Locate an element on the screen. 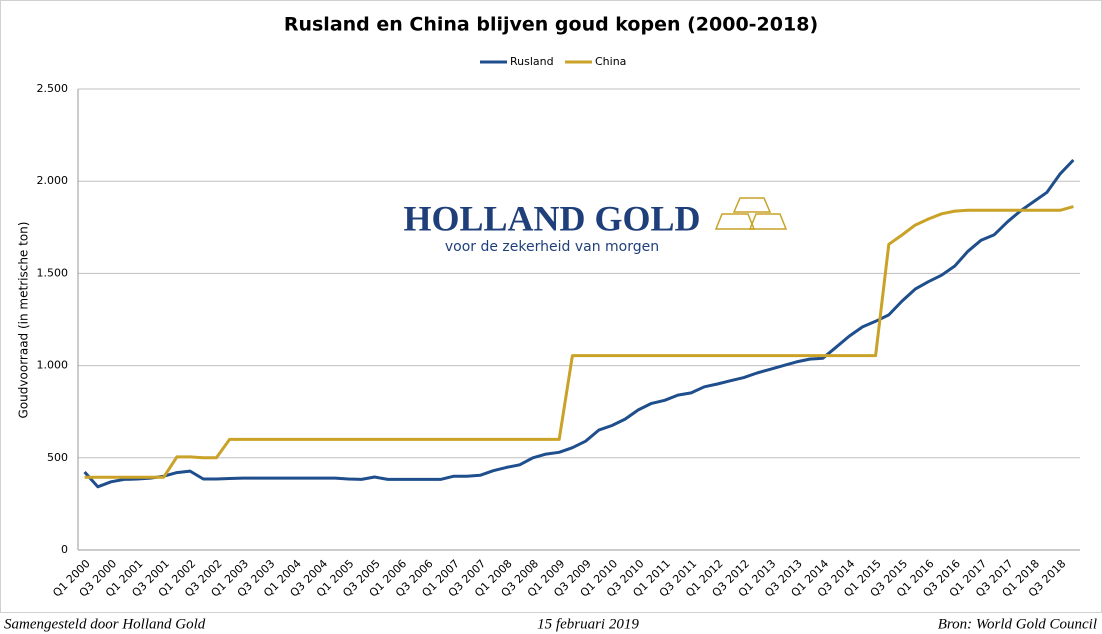 This screenshot has height=634, width=1102. logo-icon is located at coordinates (751, 213).